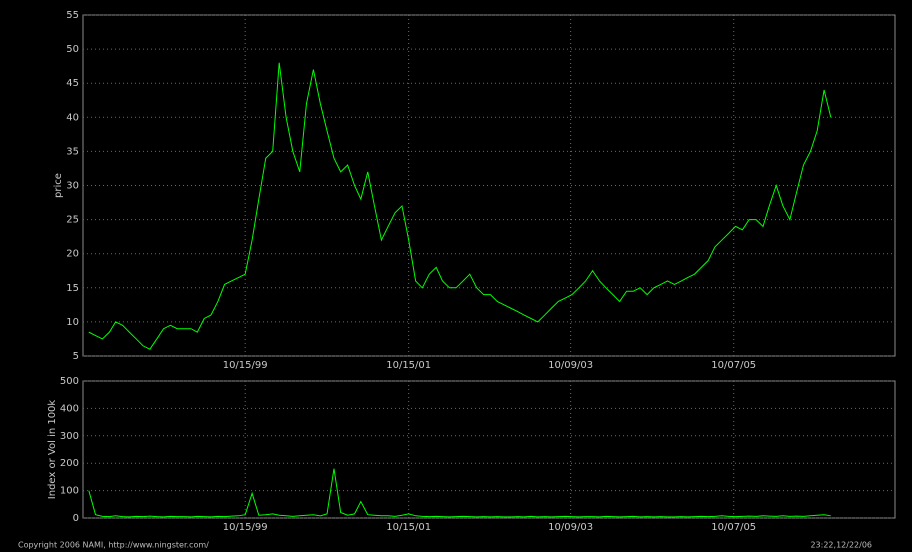 This screenshot has width=912, height=552. I want to click on timestamp: 23:22,12/22/06, so click(841, 545).